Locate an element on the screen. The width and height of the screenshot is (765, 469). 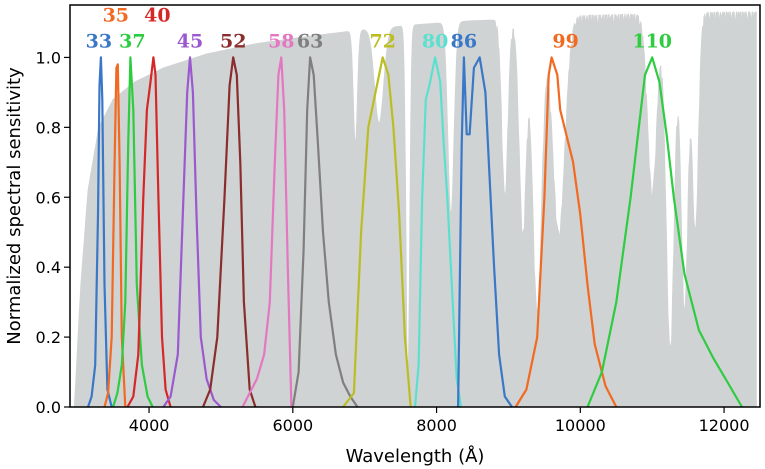
y-tick-label: 0.8 is located at coordinates (48, 127).